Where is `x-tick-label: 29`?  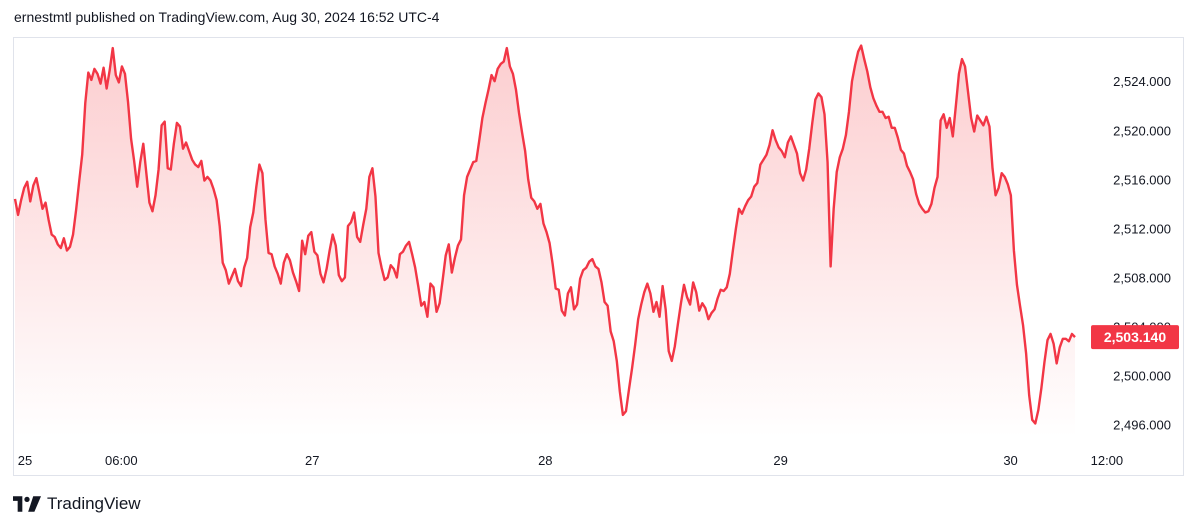
x-tick-label: 29 is located at coordinates (780, 460).